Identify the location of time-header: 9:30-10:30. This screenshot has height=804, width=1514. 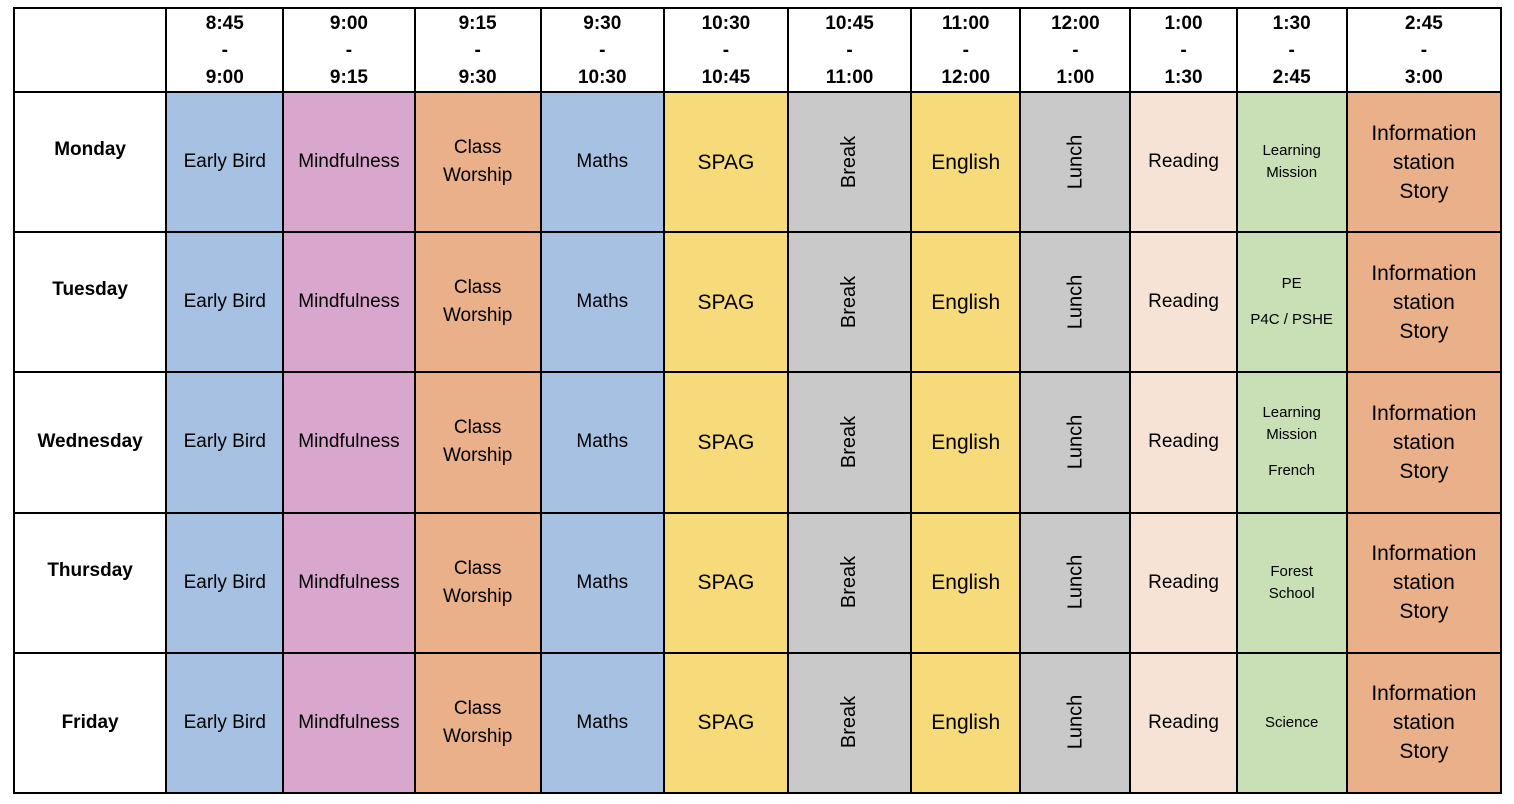
(602, 50).